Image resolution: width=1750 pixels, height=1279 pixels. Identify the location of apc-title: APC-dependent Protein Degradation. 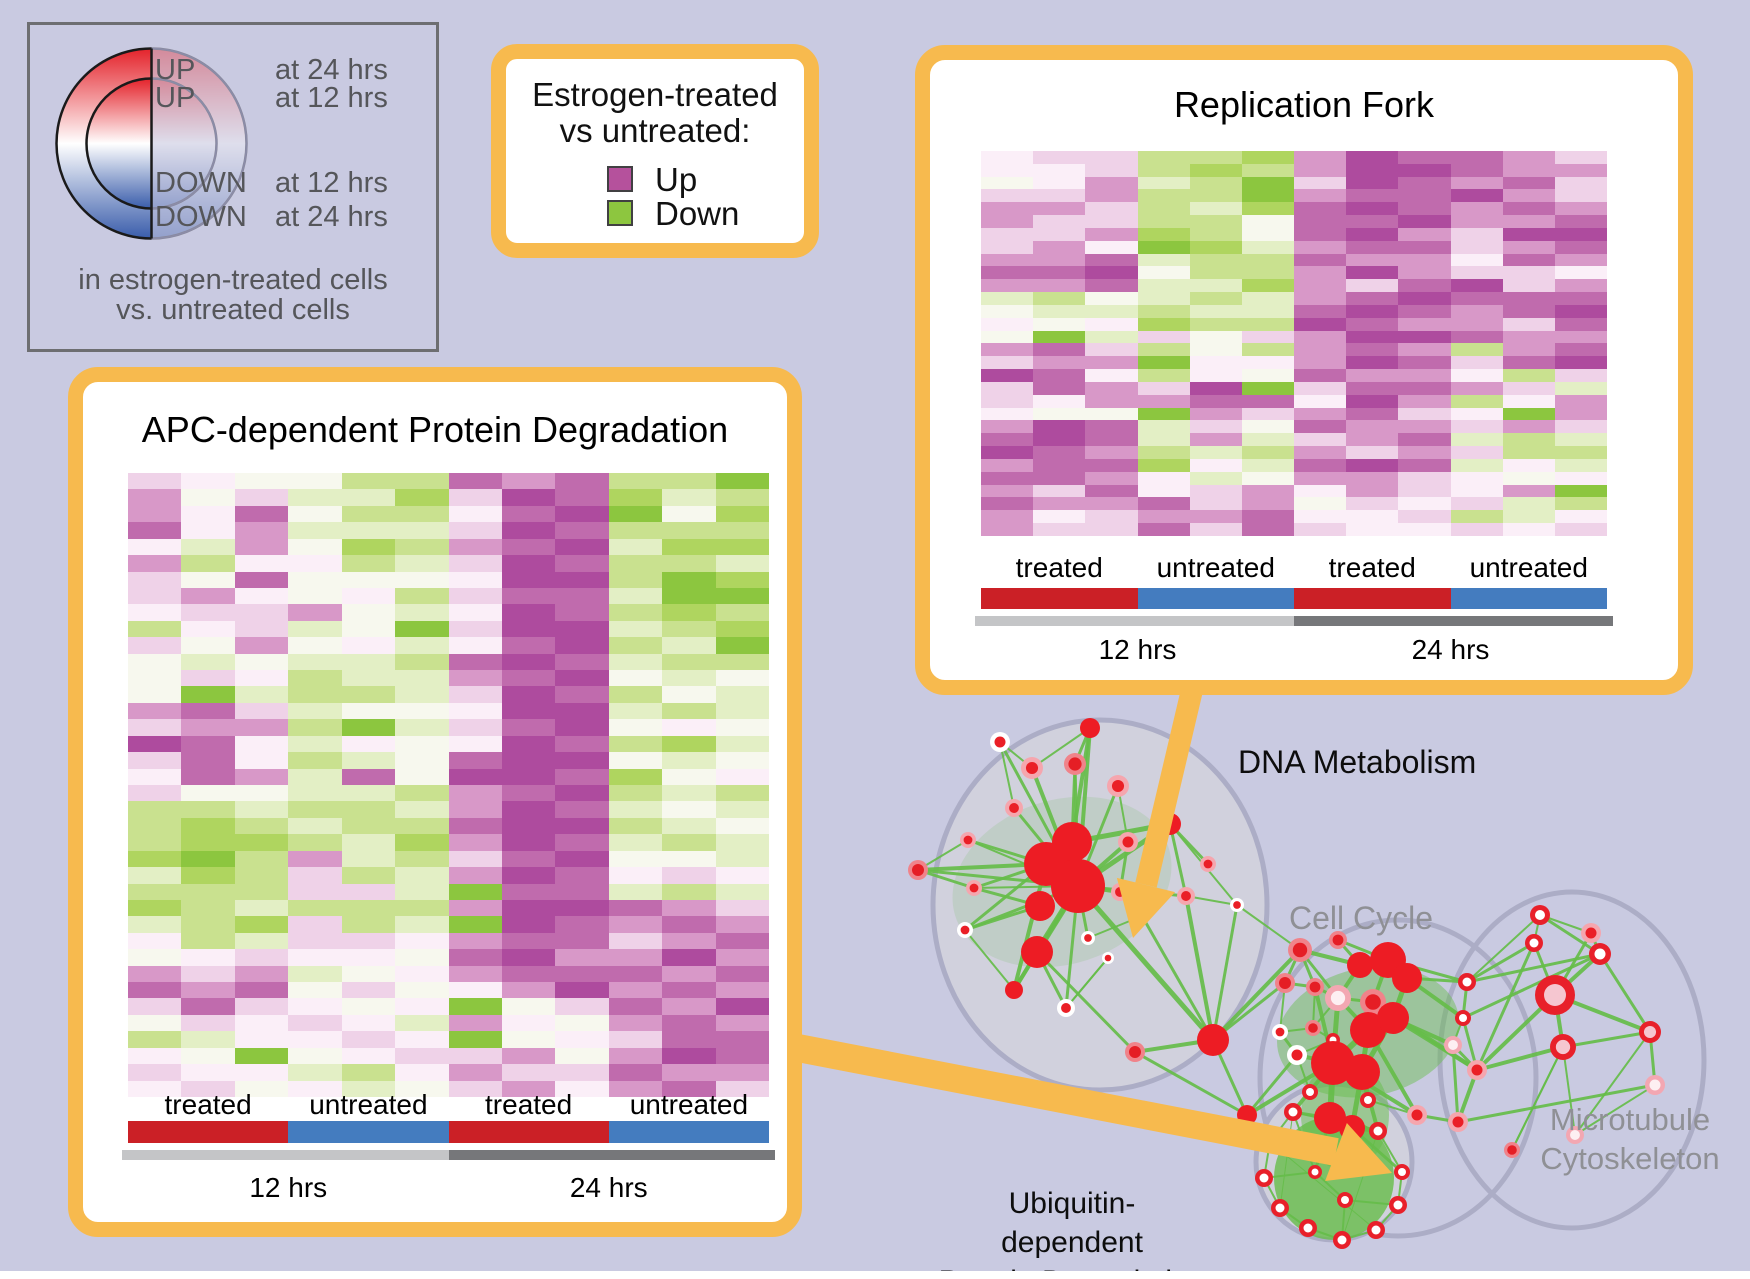
(435, 429).